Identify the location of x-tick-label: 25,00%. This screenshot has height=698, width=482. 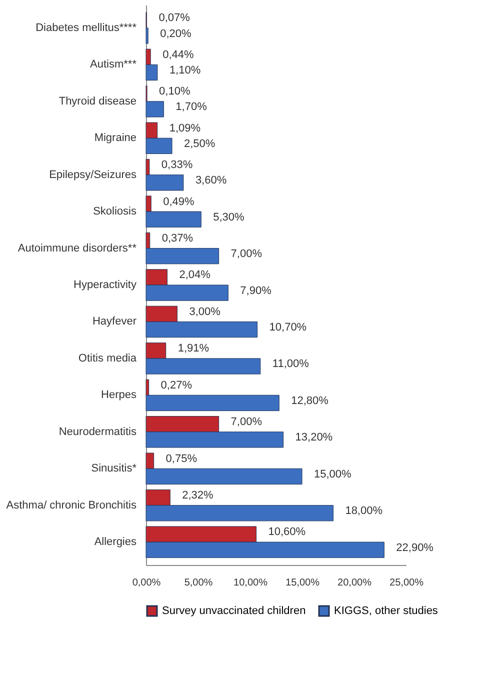
(407, 583).